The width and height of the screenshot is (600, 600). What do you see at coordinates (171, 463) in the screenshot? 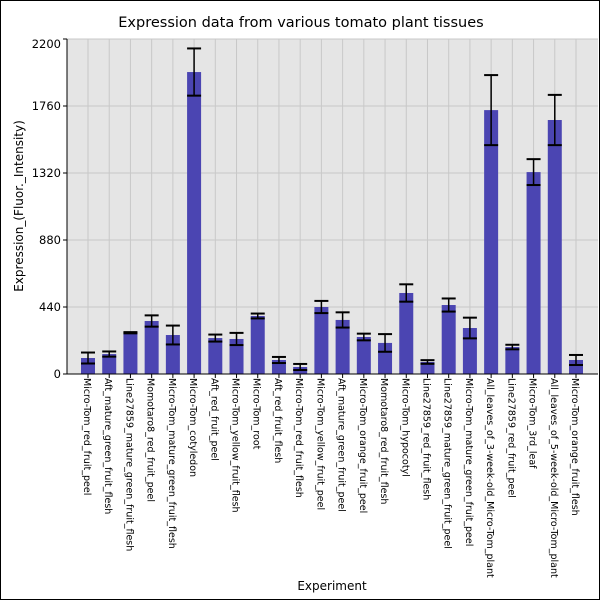
I see `x-tick-label: Micro-Tom_mature_green_fruit_flesh` at bounding box center [171, 463].